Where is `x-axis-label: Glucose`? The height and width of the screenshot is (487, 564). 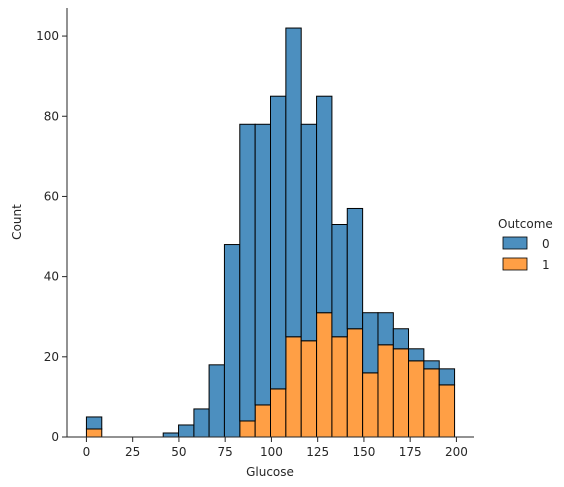
x-axis-label: Glucose is located at coordinates (270, 472).